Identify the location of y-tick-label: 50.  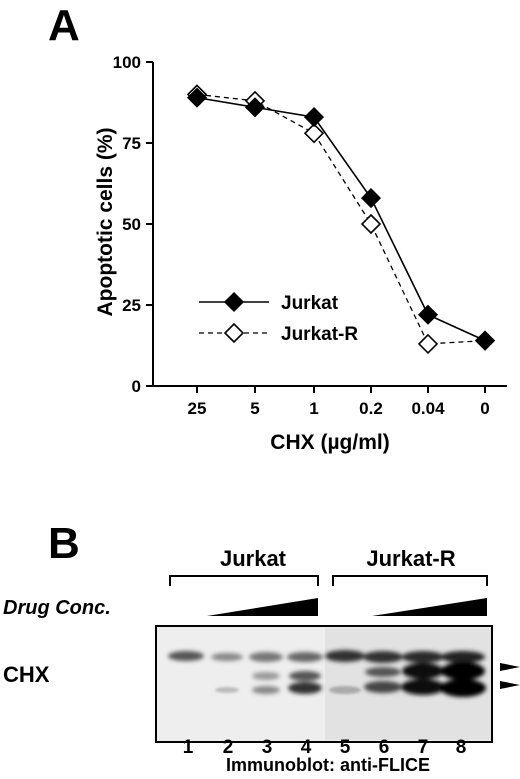
(131, 224).